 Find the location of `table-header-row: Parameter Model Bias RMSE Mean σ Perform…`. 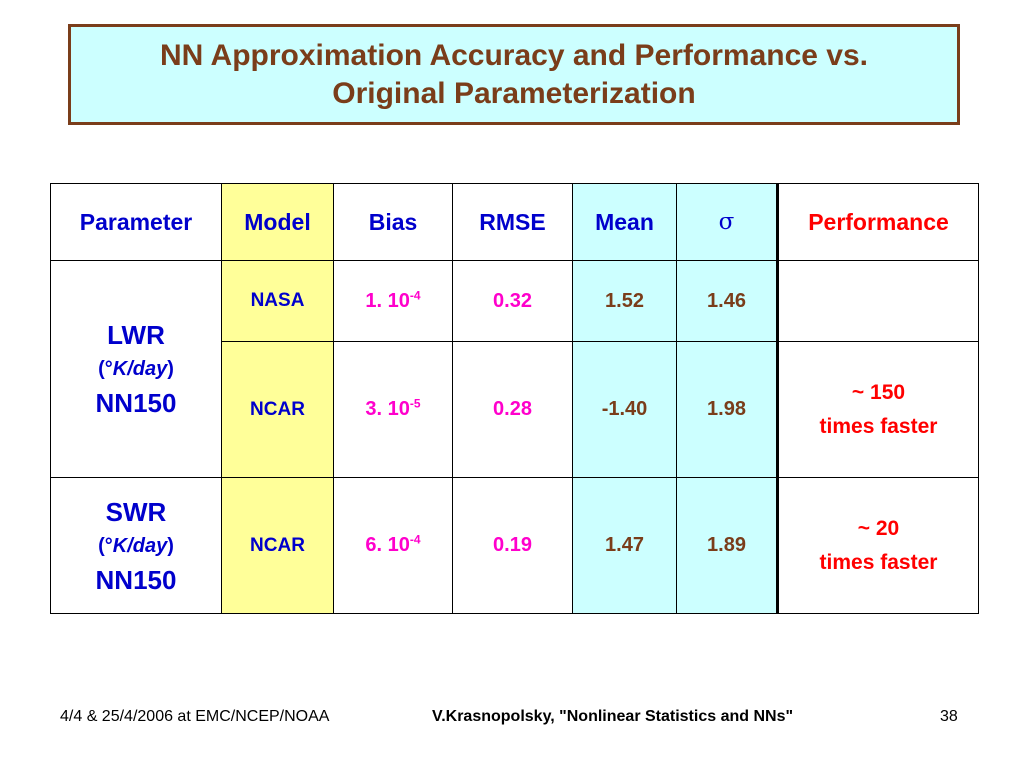

table-header-row: Parameter Model Bias RMSE Mean σ Perform… is located at coordinates (514, 222).